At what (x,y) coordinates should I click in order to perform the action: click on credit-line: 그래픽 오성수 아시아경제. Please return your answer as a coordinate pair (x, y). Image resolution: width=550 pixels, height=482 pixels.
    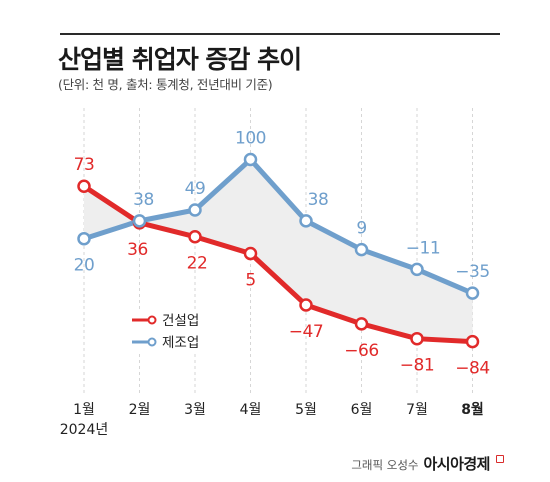
    Looking at the image, I should click on (427, 463).